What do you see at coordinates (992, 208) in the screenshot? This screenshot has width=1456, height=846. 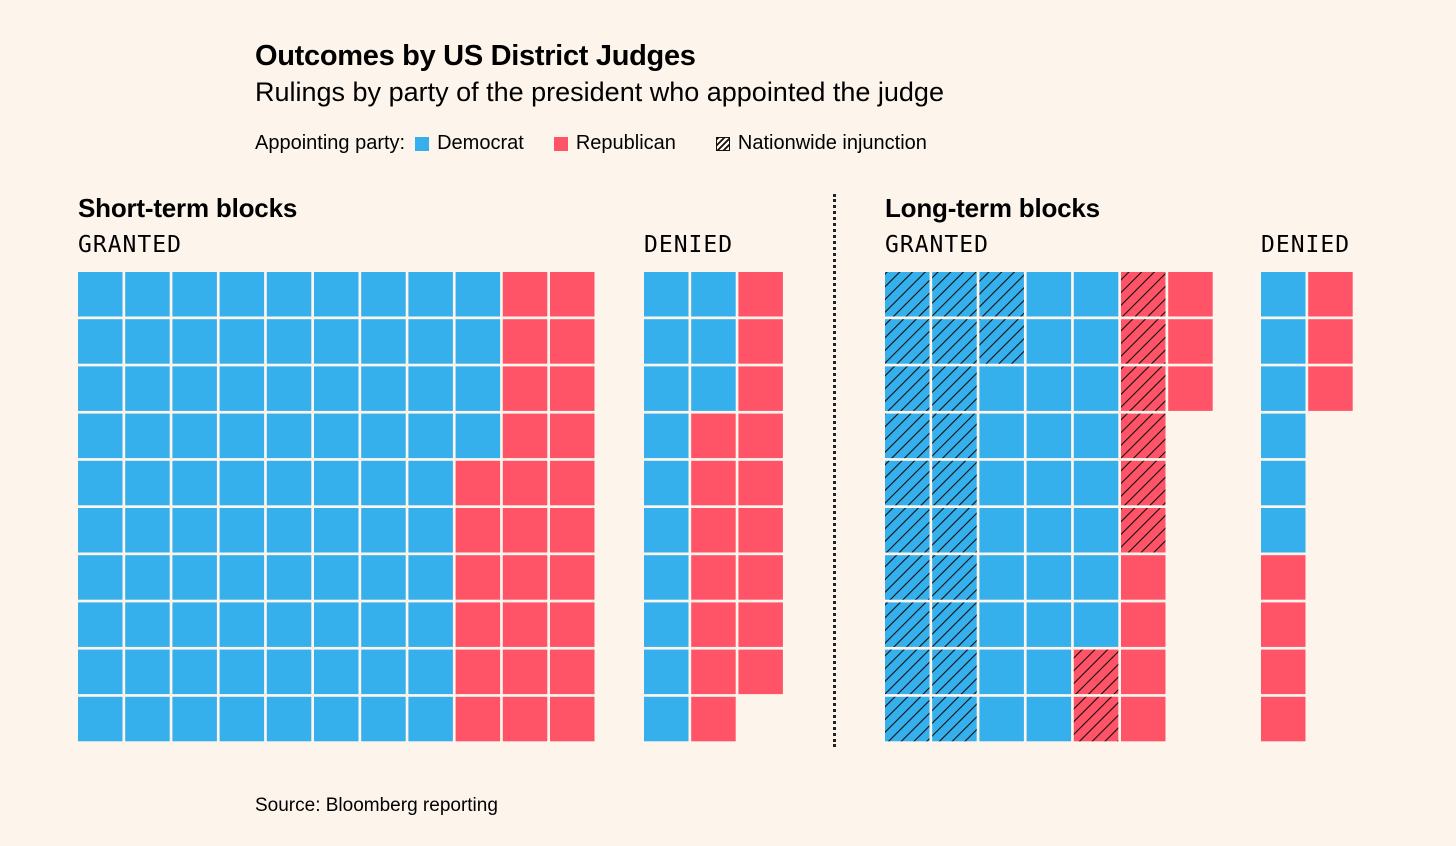 I see `long-term-title: Long-term blocks` at bounding box center [992, 208].